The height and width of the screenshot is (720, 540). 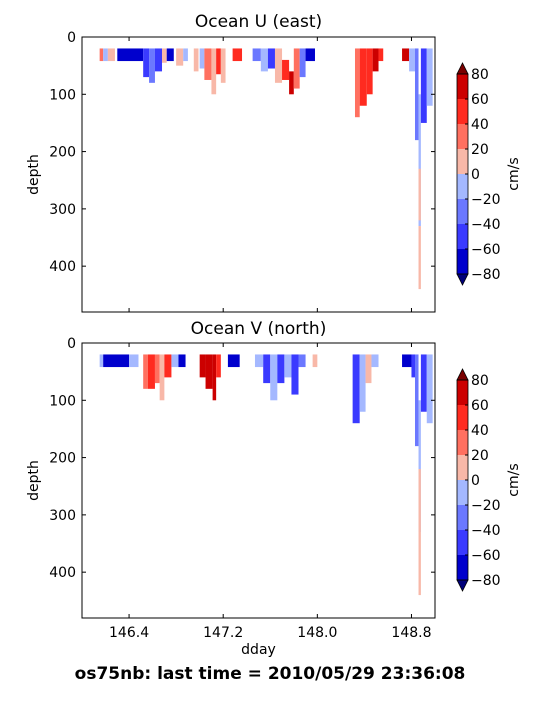 What do you see at coordinates (480, 406) in the screenshot?
I see `colorbar-tick-label: 60` at bounding box center [480, 406].